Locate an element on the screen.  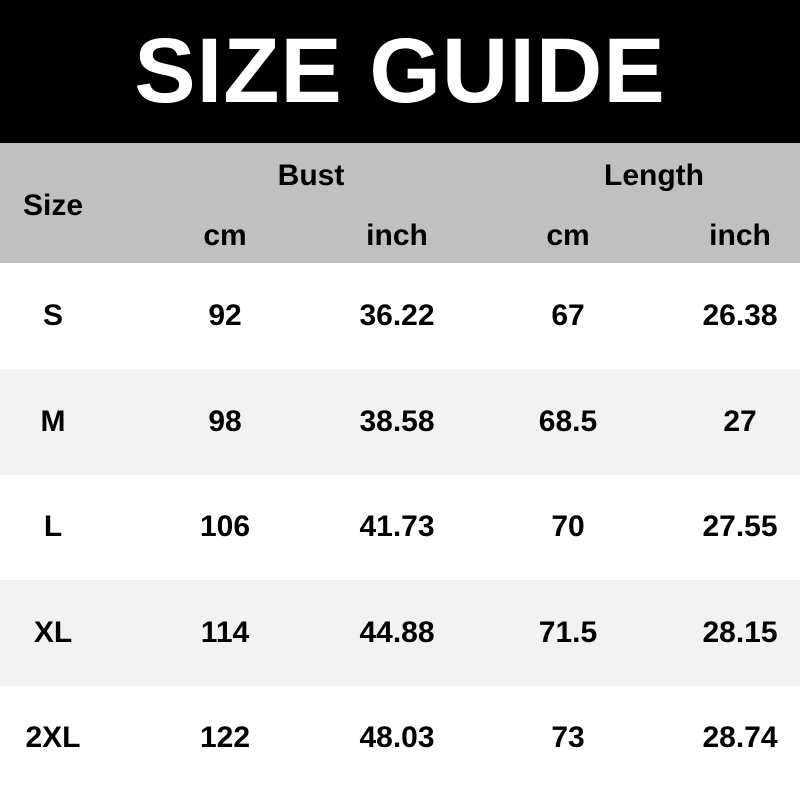
header-bust-inch: inch is located at coordinates (397, 235).